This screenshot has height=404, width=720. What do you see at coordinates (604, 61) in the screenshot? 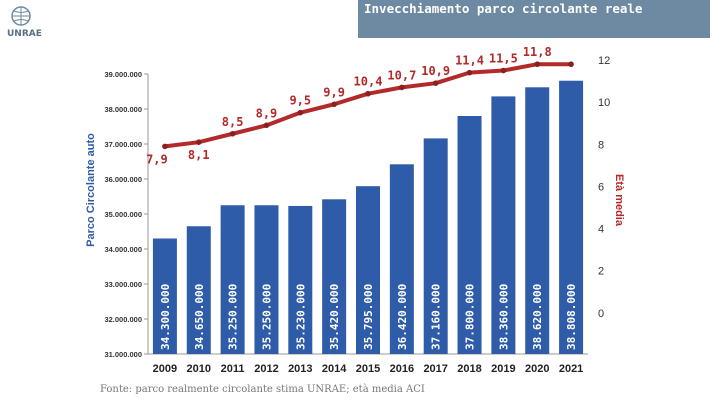
I see `y-tick-label-right: 12` at bounding box center [604, 61].